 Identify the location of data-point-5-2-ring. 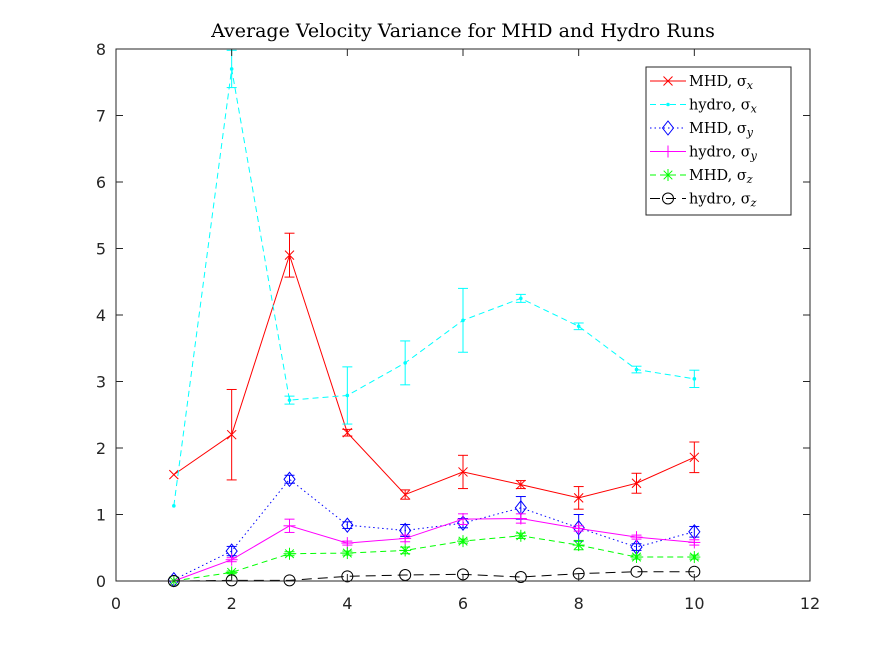
(289, 580).